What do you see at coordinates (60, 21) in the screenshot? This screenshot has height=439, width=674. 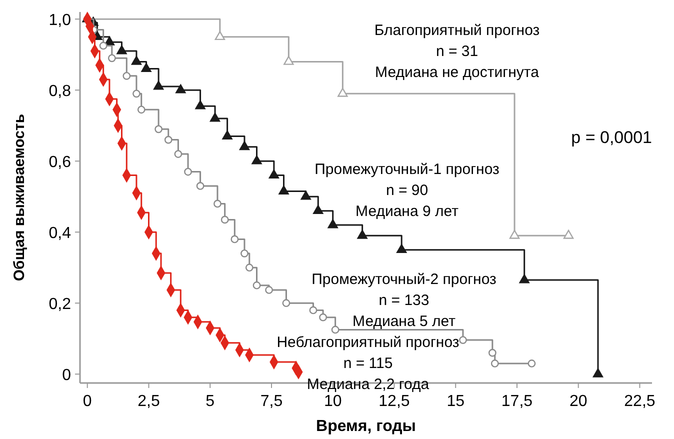 I see `y-tick-label: 1,0` at bounding box center [60, 21].